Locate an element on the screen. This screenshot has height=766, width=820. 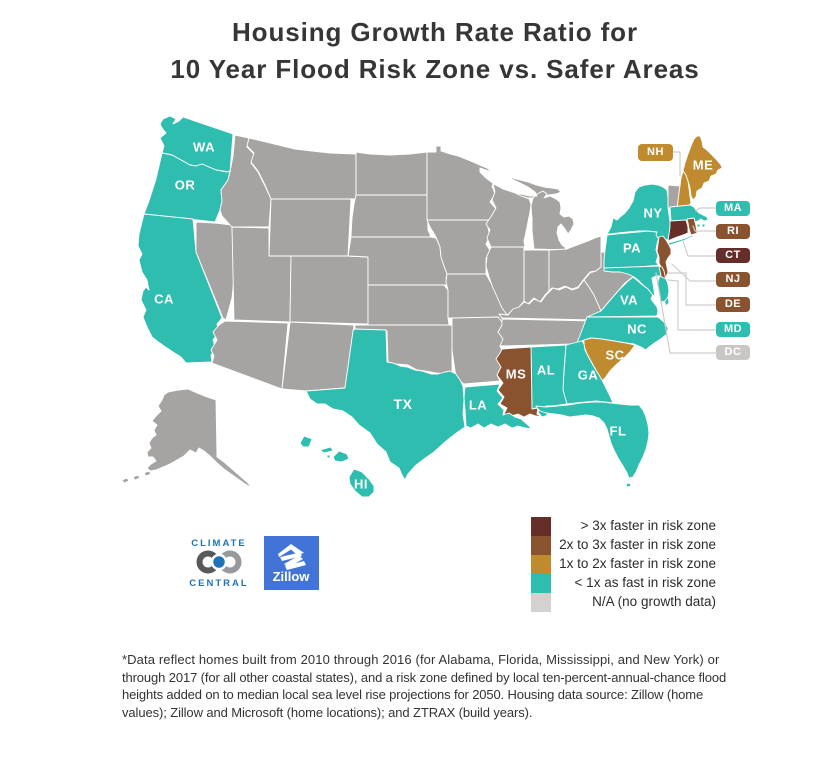
svg-text: CENTRAL is located at coordinates (218, 583).